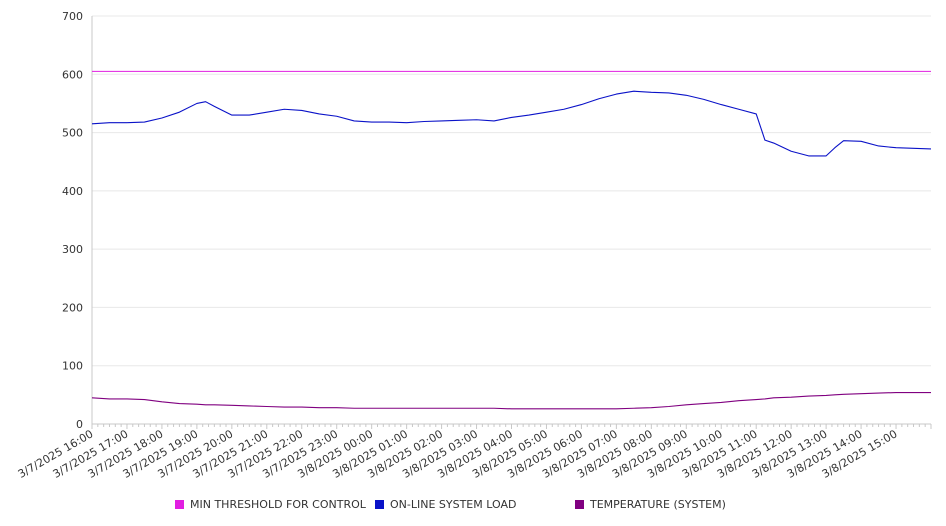 Image resolution: width=946 pixels, height=526 pixels. I want to click on y-tick-label: 600, so click(72, 74).